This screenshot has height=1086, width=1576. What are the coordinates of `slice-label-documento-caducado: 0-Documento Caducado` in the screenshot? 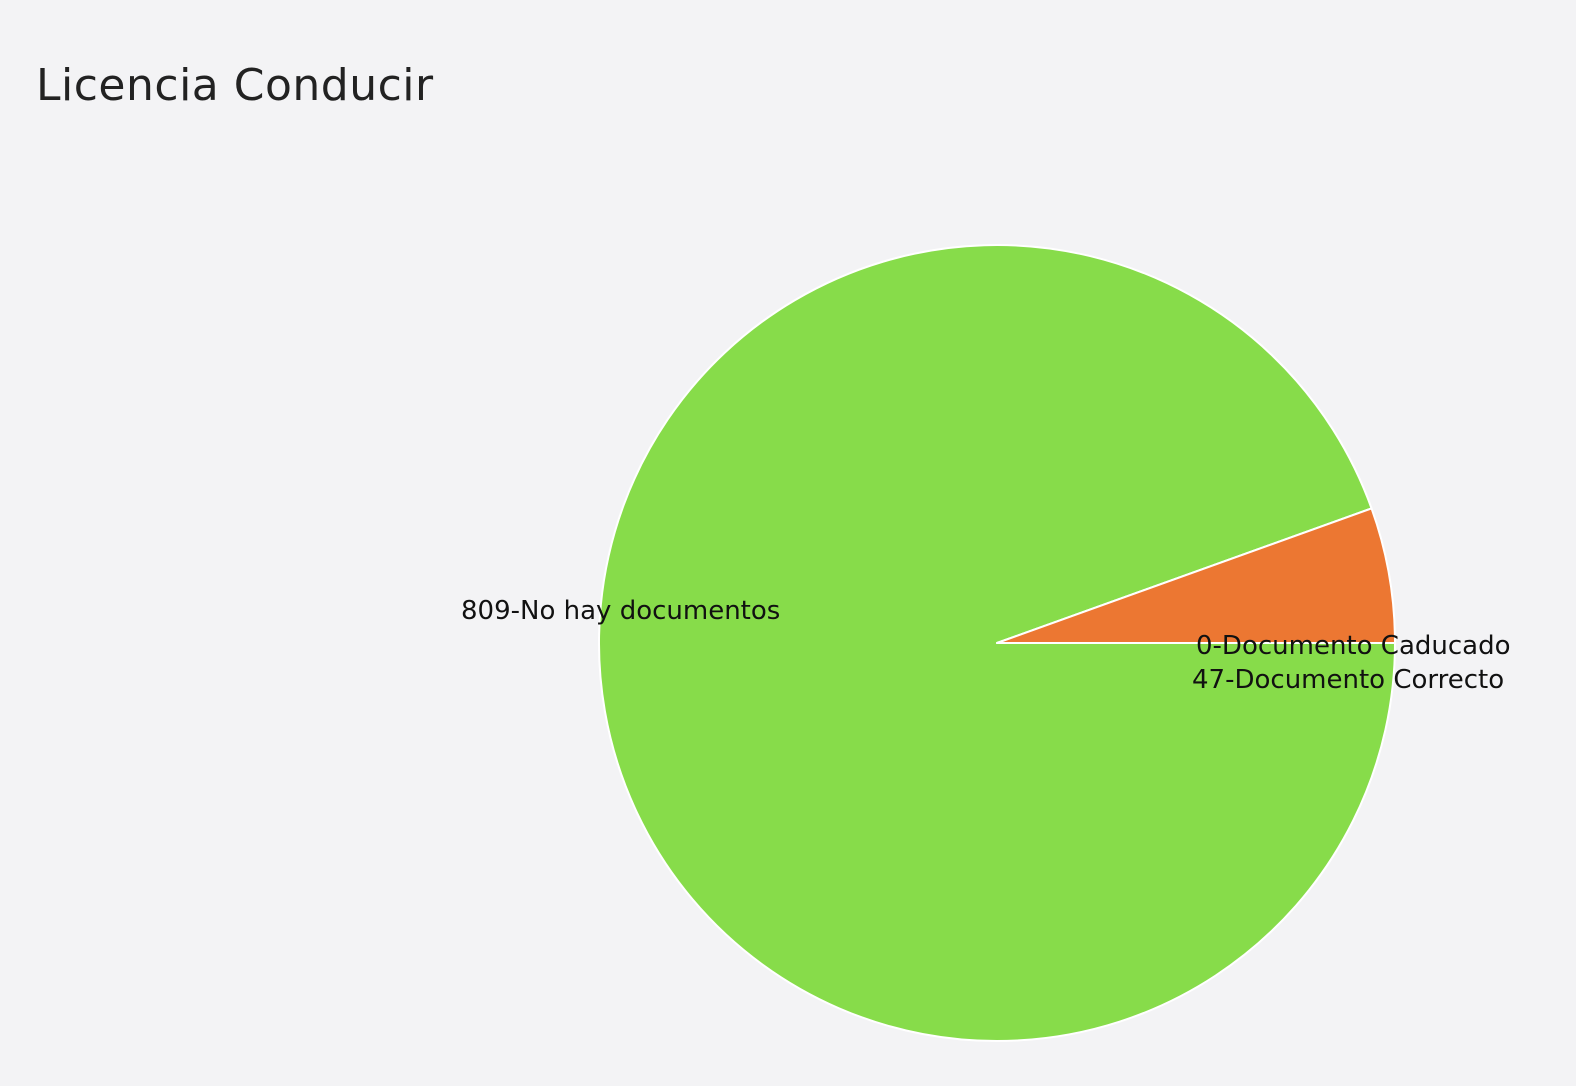 It's located at (1353, 646).